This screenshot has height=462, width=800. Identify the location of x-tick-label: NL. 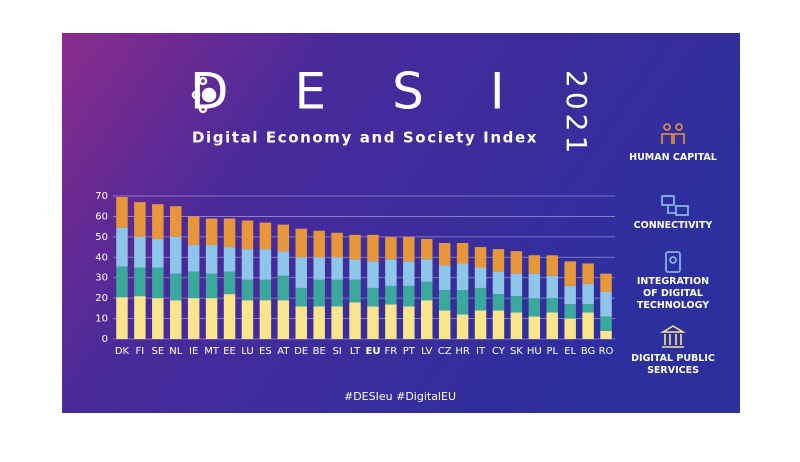
(175, 351).